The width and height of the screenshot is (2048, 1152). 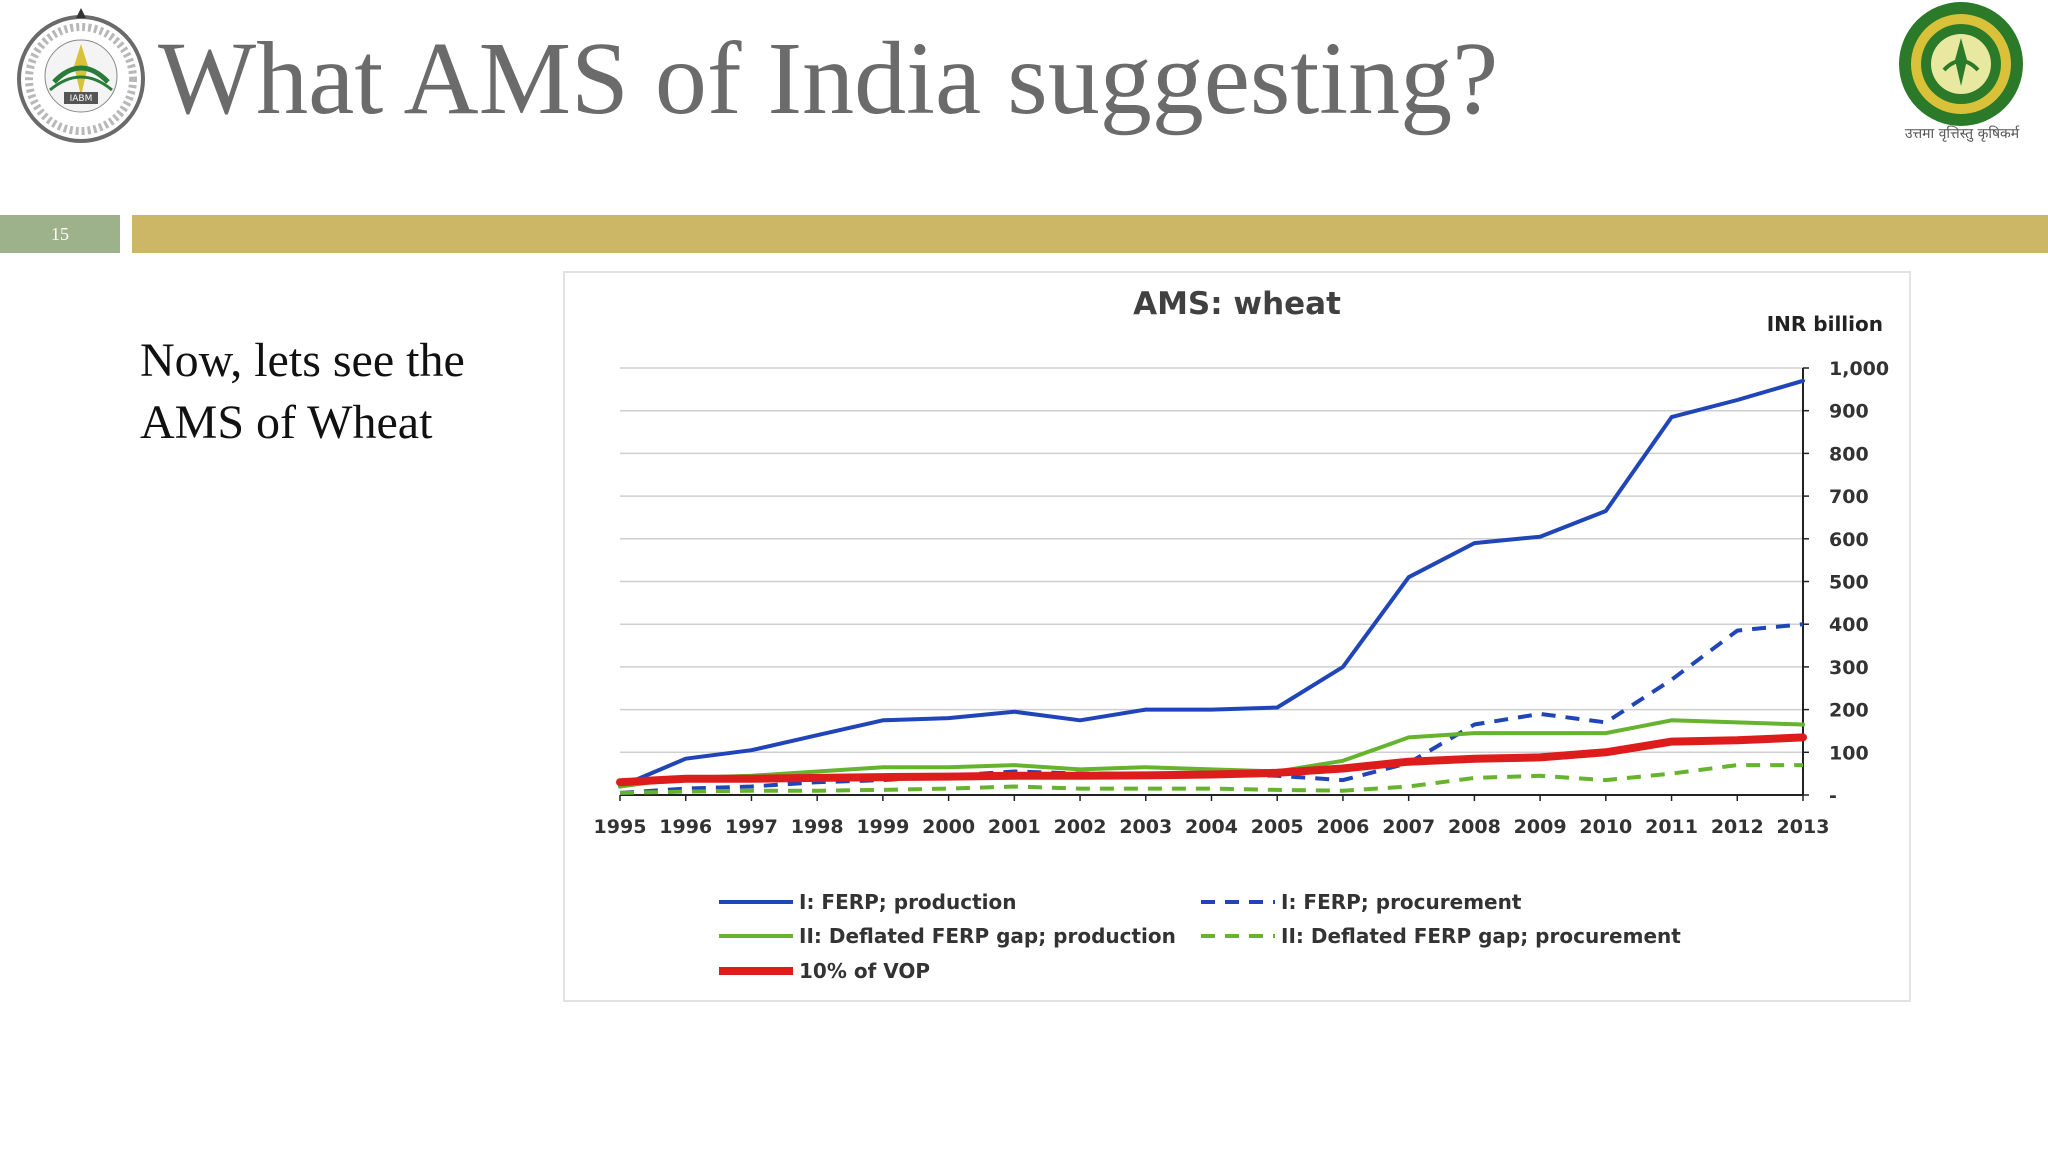 I want to click on x-tick-label: 1995, so click(x=620, y=827).